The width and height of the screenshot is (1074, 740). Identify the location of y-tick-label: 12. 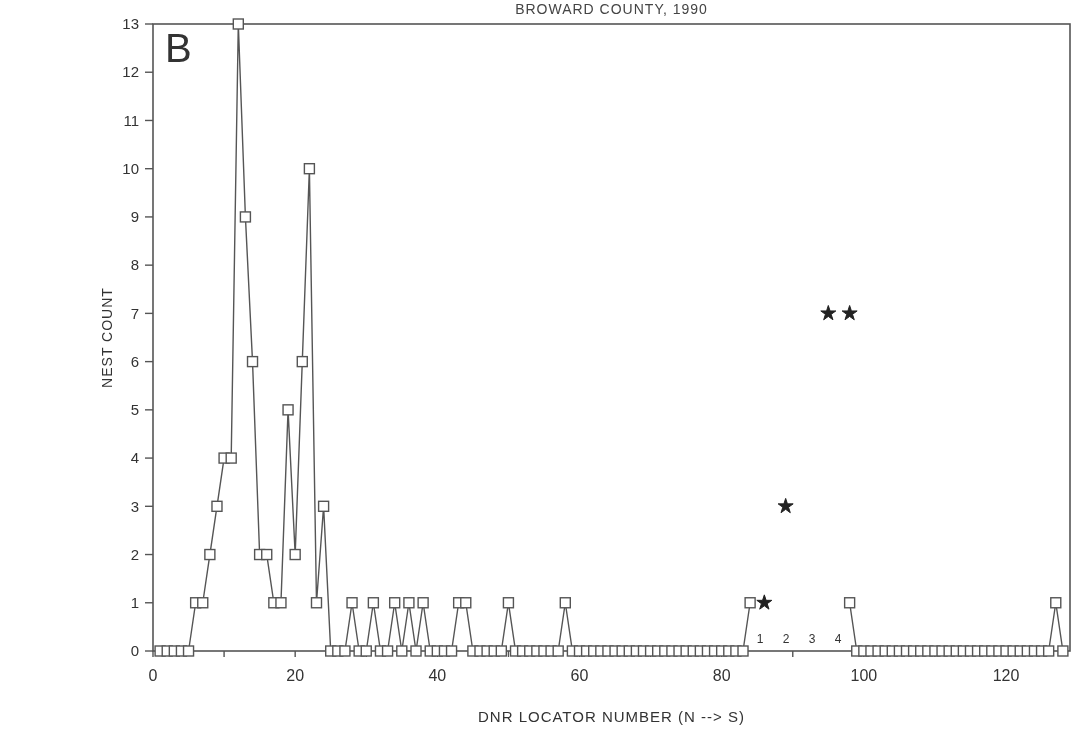
(130, 72).